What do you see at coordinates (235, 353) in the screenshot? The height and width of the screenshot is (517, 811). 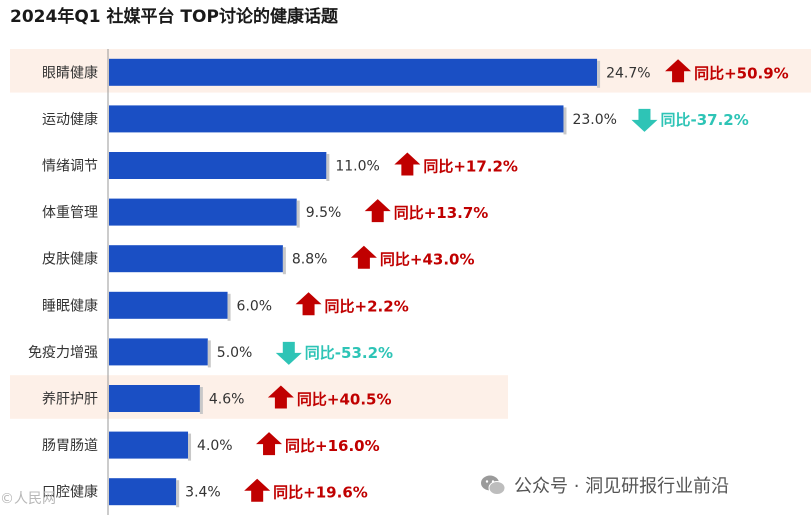 I see `value-label: 5.0%` at bounding box center [235, 353].